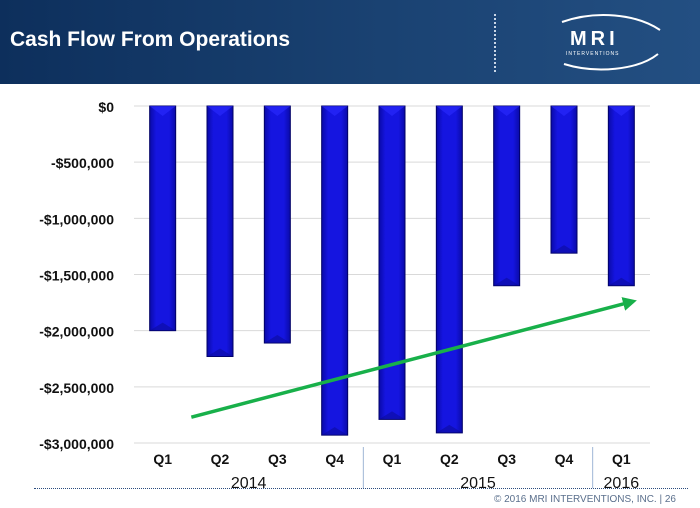 The height and width of the screenshot is (508, 700). Describe the element at coordinates (76, 444) in the screenshot. I see `y-tick-label: -$3,000,000` at that location.